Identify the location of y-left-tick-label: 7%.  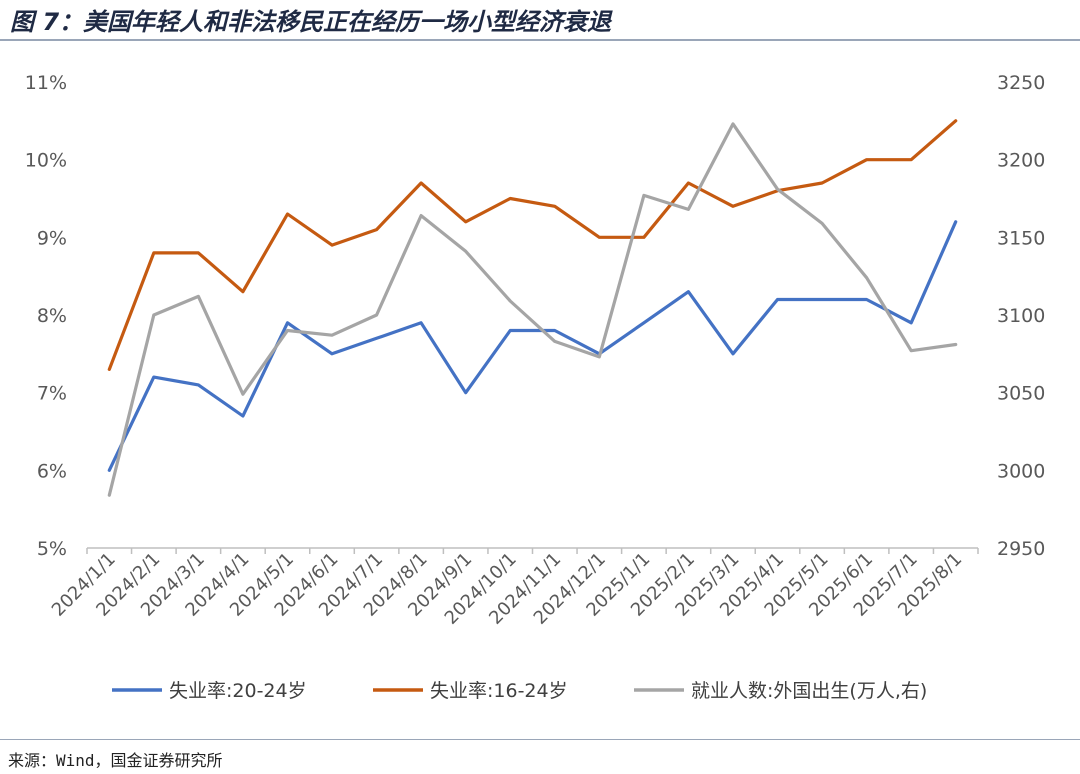
(52, 394).